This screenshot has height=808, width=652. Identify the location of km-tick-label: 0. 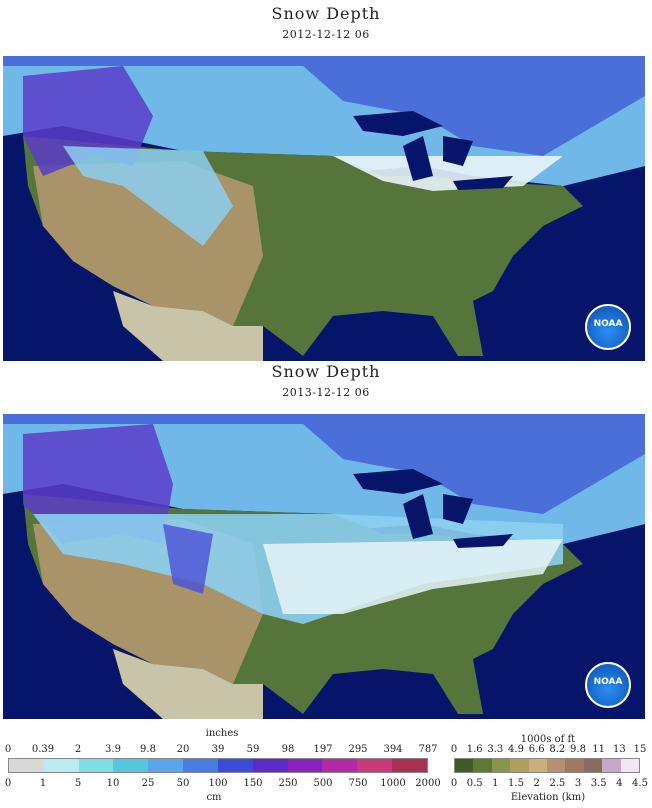
(454, 783).